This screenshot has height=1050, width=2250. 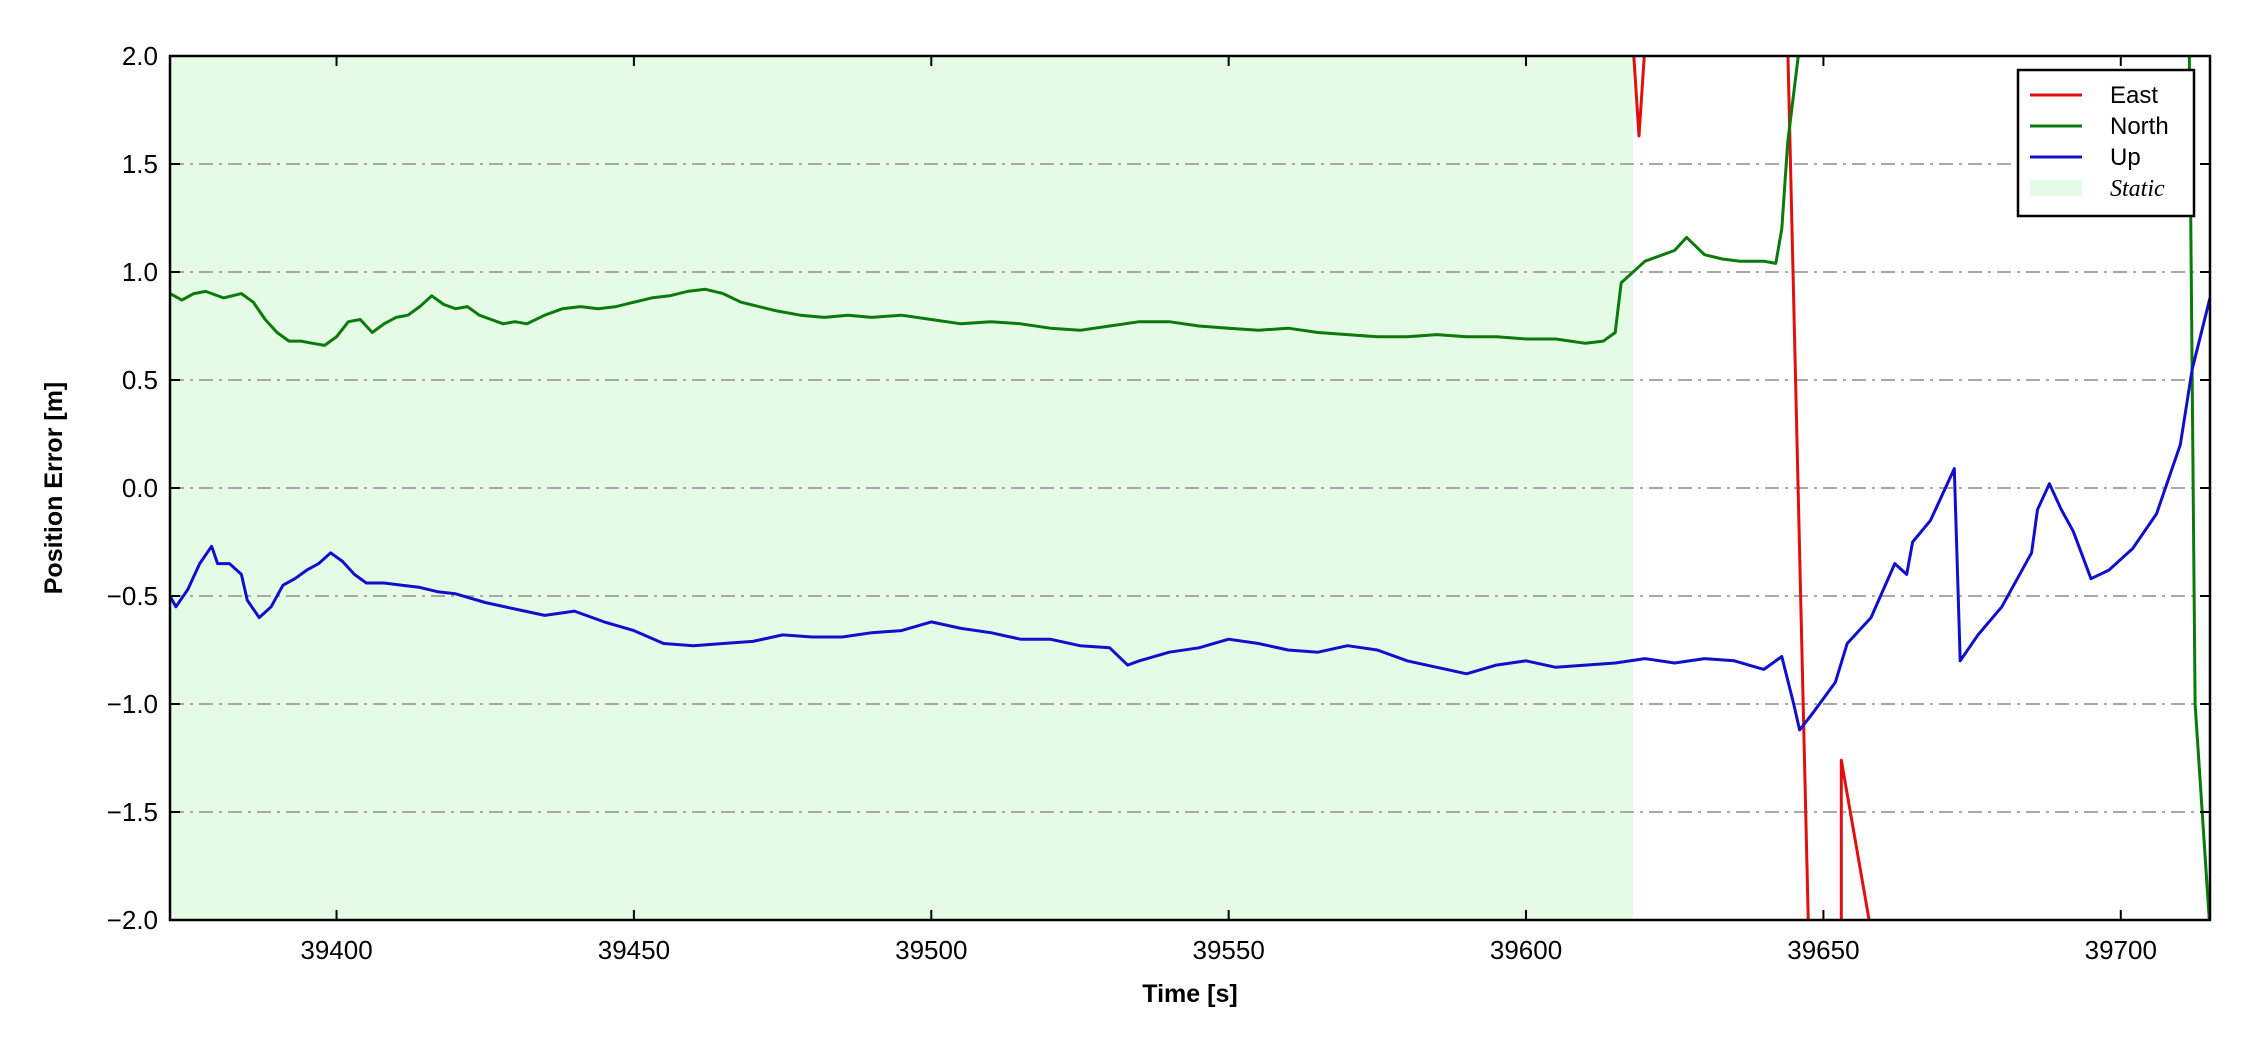 I want to click on y-tick-label: −1.5, so click(x=132, y=812).